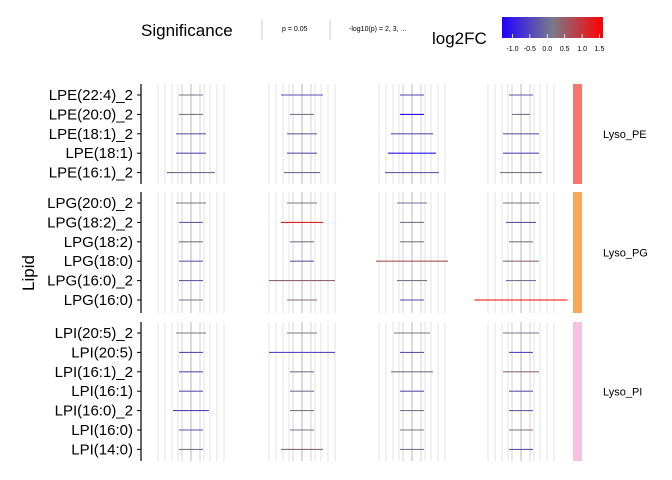 The width and height of the screenshot is (672, 480). What do you see at coordinates (98, 261) in the screenshot?
I see `lipid-label: LPG(18:0)` at bounding box center [98, 261].